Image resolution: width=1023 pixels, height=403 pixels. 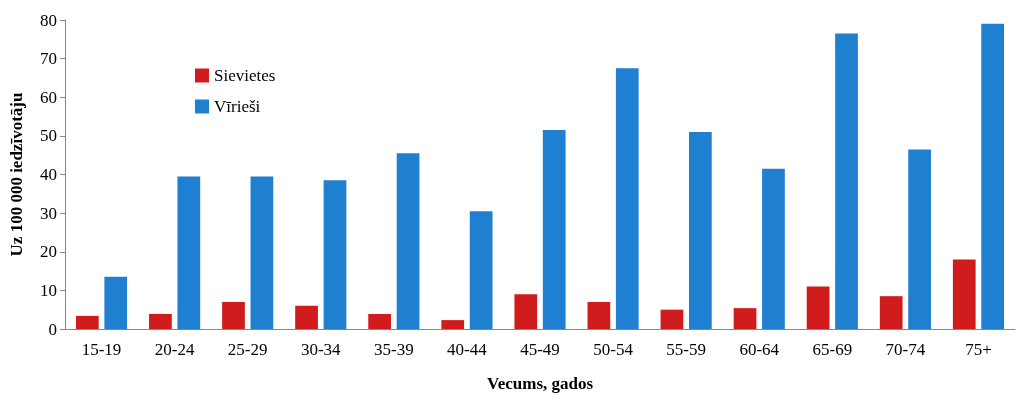 What do you see at coordinates (48, 136) in the screenshot?
I see `y-tick-label: 50` at bounding box center [48, 136].